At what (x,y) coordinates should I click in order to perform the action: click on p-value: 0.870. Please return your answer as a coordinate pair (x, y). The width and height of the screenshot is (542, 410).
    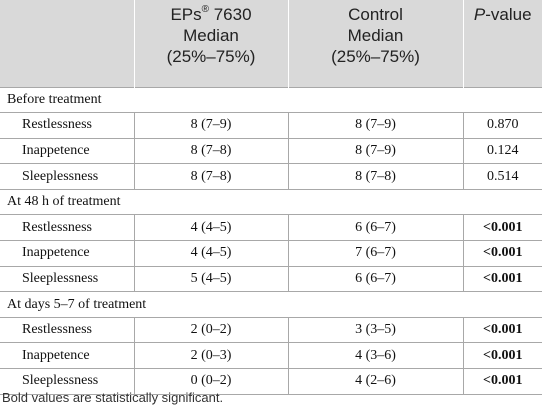
    Looking at the image, I should click on (502, 125).